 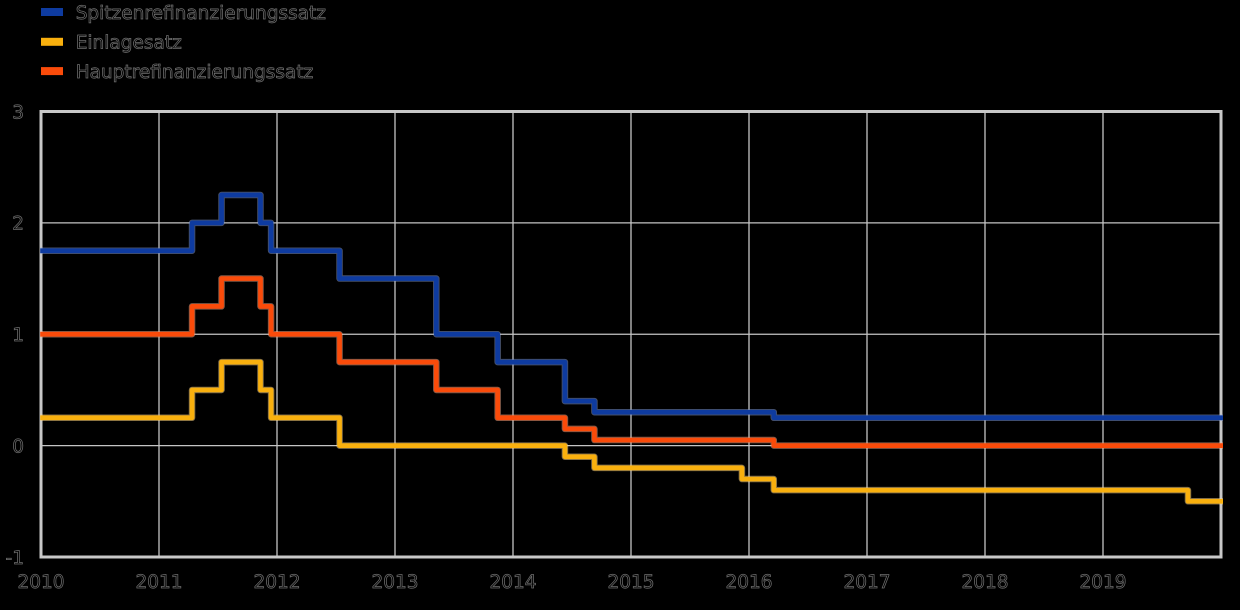 What do you see at coordinates (18, 335) in the screenshot?
I see `y-tick-label: 1` at bounding box center [18, 335].